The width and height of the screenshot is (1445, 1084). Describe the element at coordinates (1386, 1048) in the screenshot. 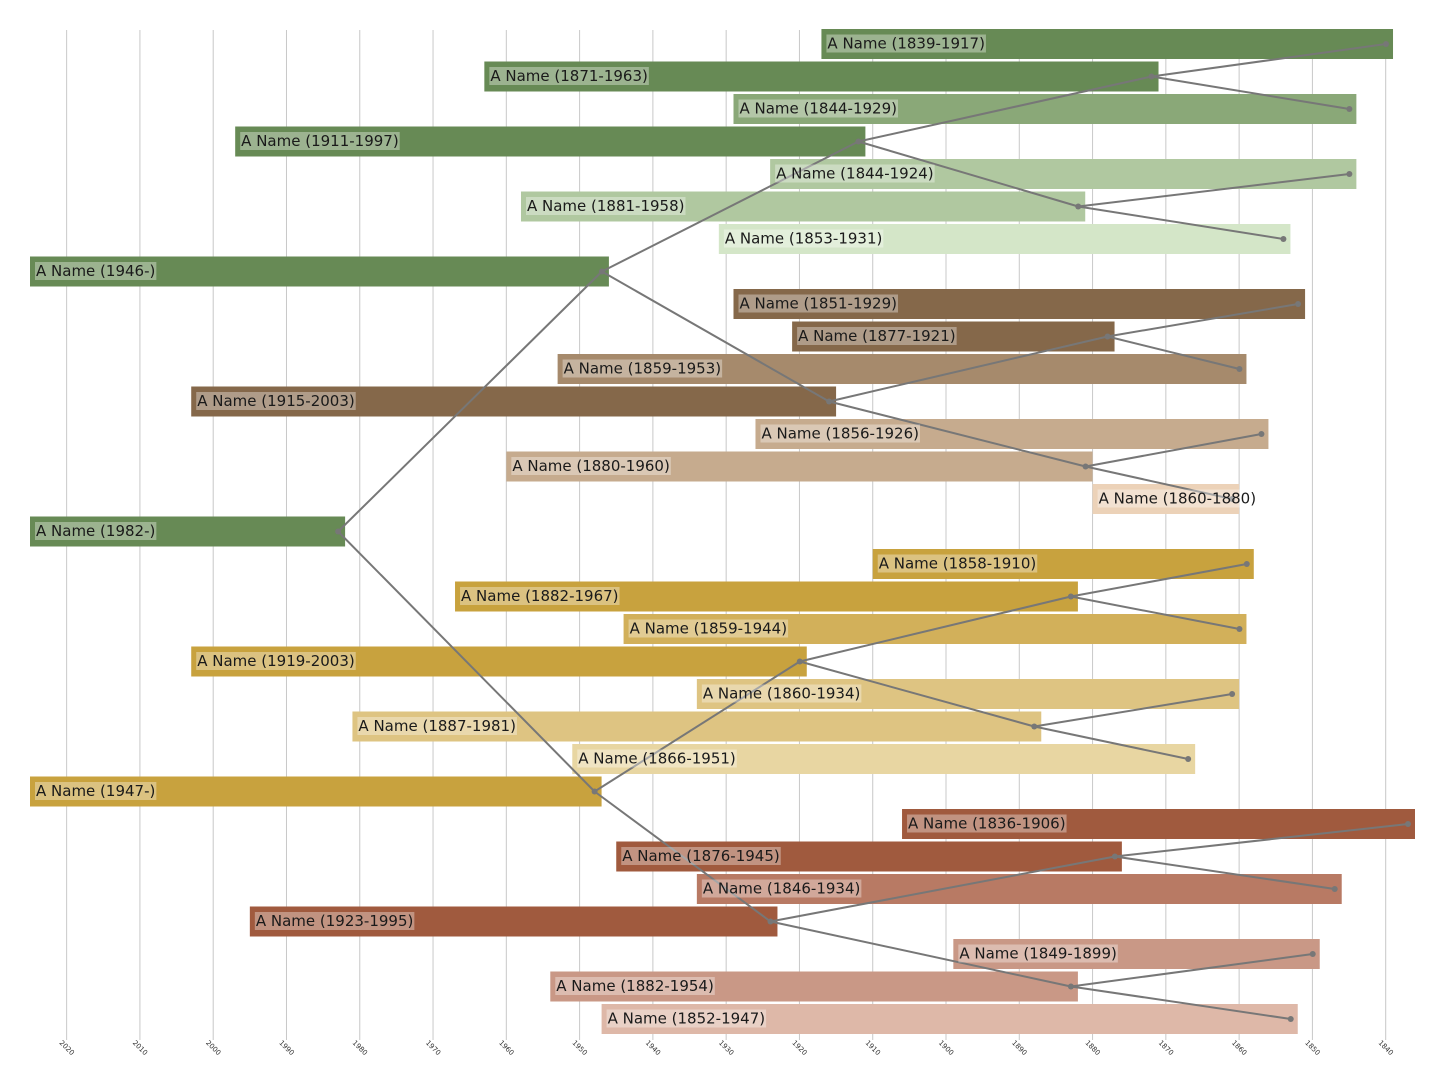

I see `x-tick-label: 1840` at that location.